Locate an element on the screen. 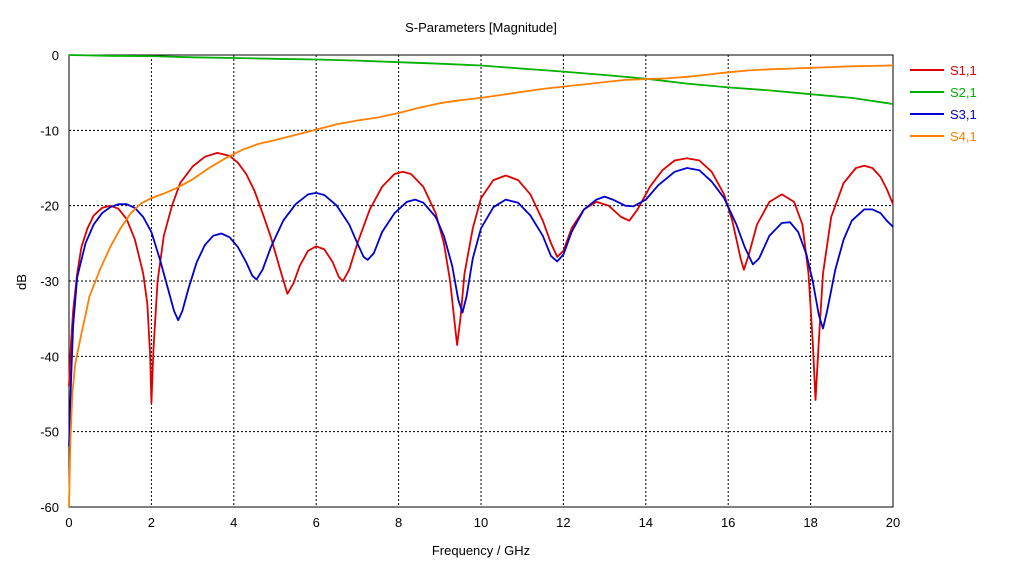  legend: S1,1 S2,1 S3,1 S4,1 is located at coordinates (943, 103).